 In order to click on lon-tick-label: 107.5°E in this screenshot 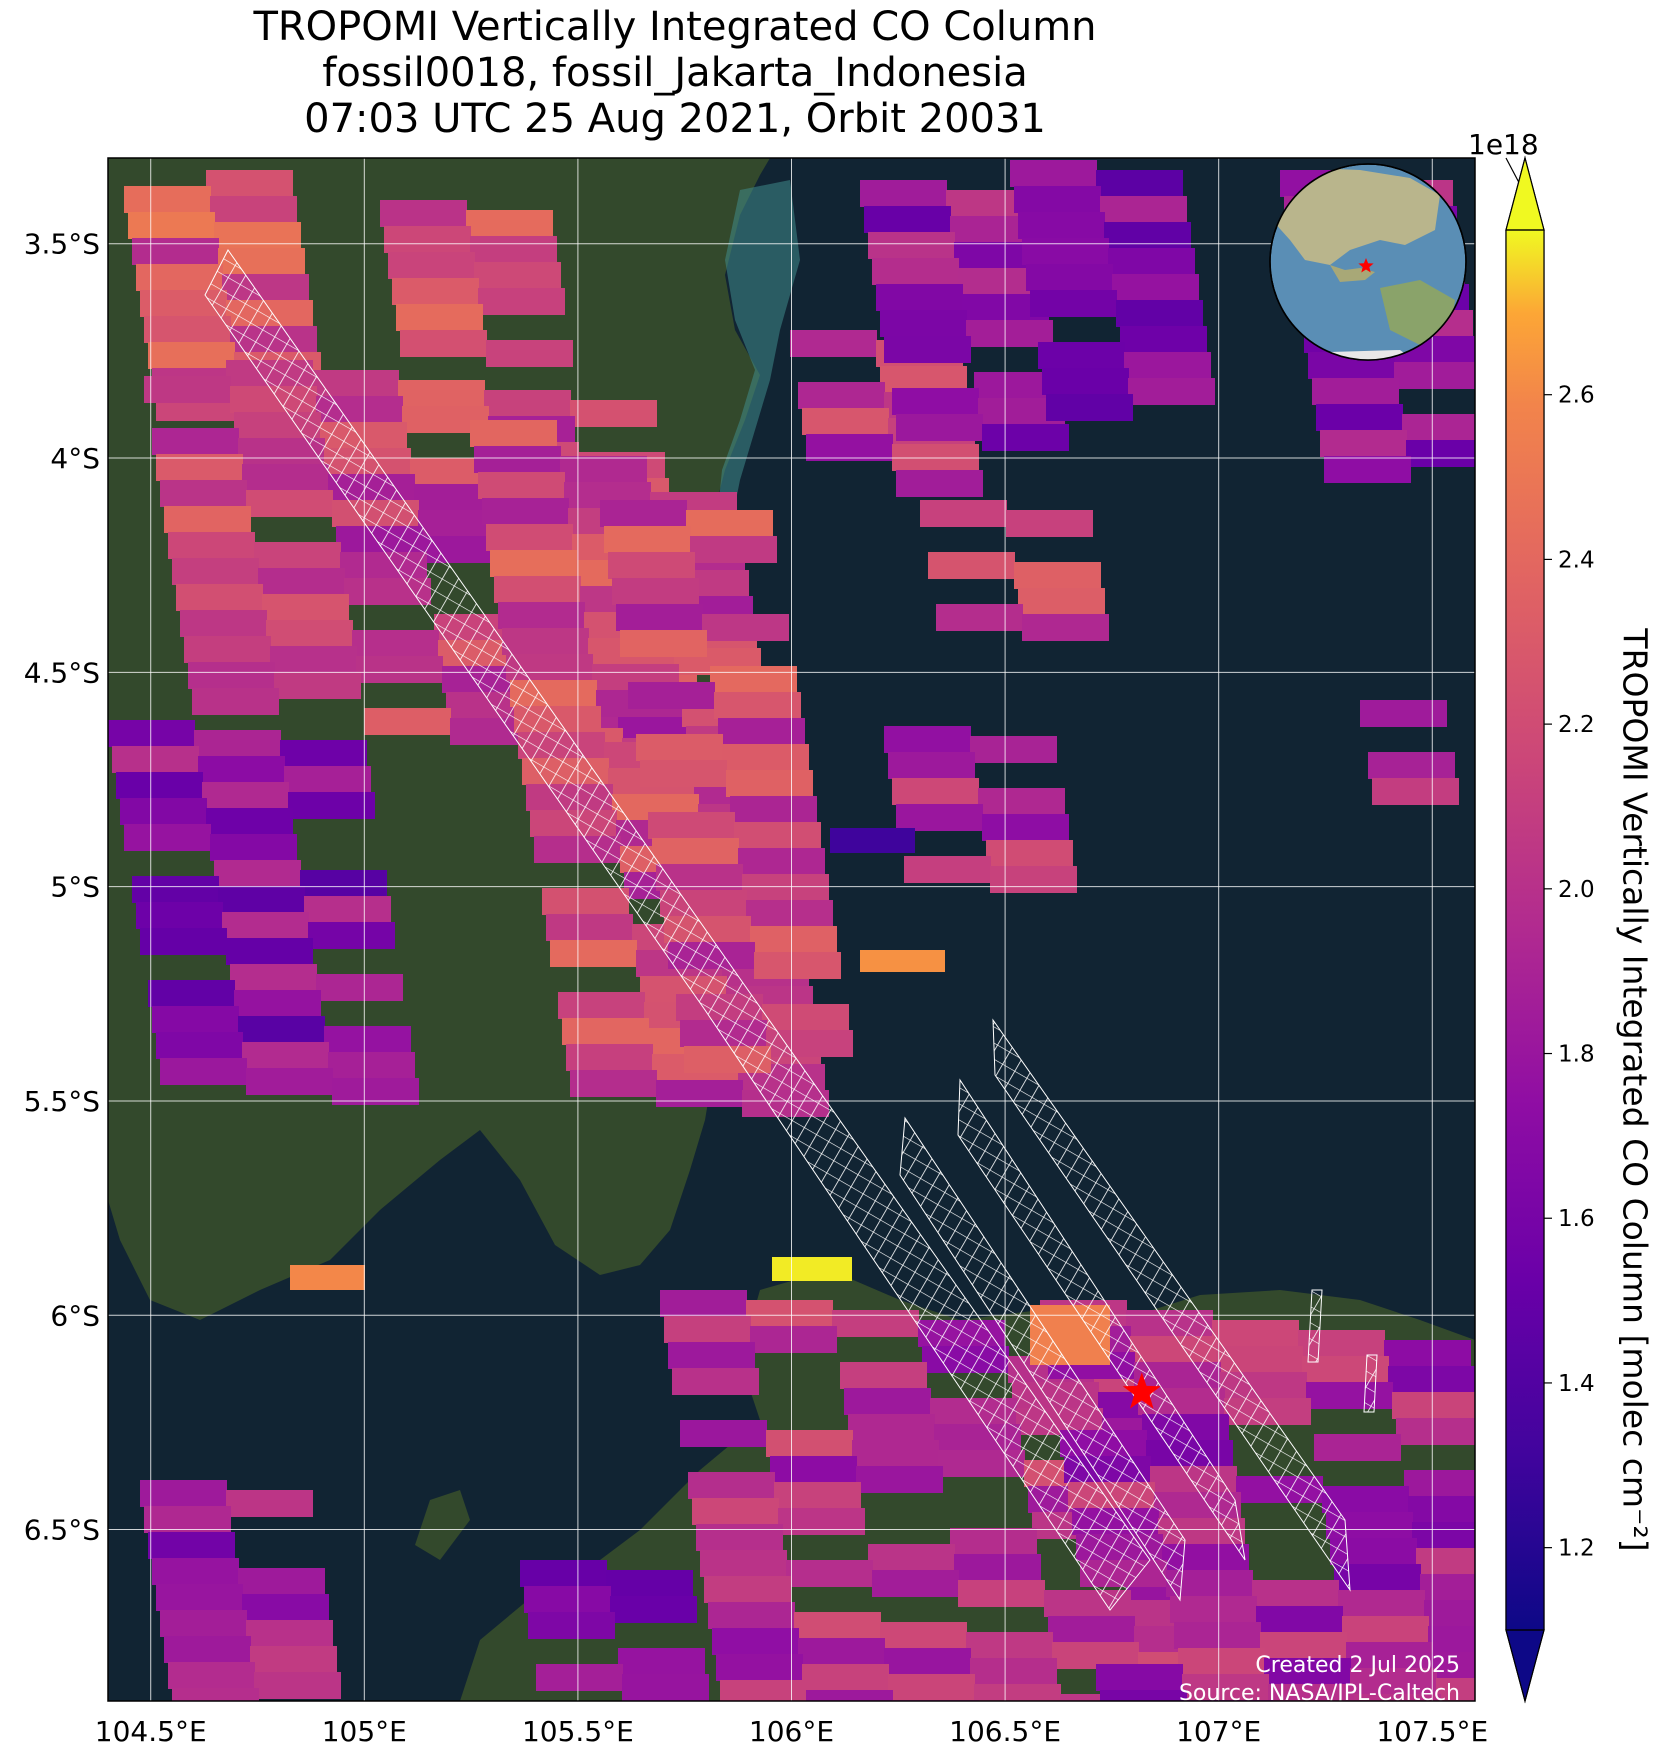, I will do `click(1432, 1731)`.